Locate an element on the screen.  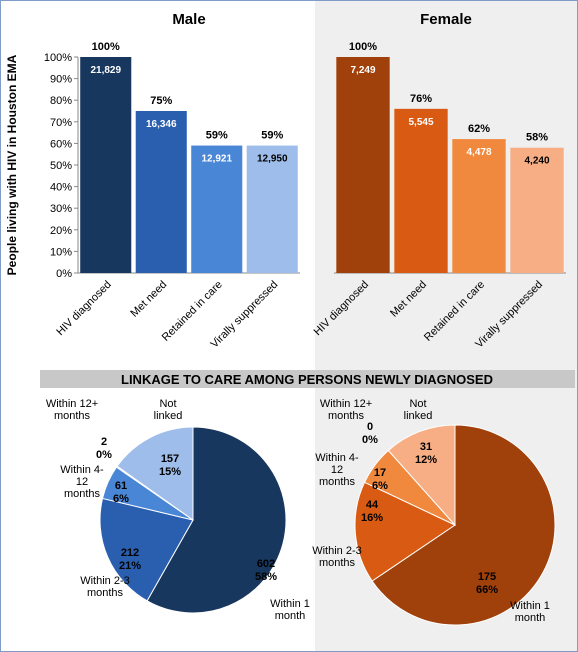
y-tick-label: 100% is located at coordinates (58, 58).